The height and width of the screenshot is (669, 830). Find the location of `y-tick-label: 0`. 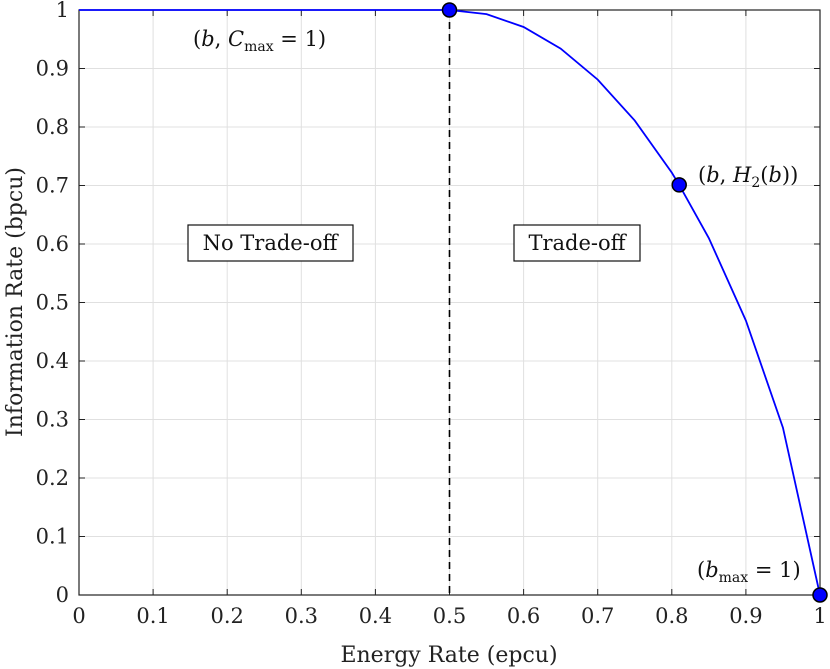

y-tick-label: 0 is located at coordinates (62, 595).